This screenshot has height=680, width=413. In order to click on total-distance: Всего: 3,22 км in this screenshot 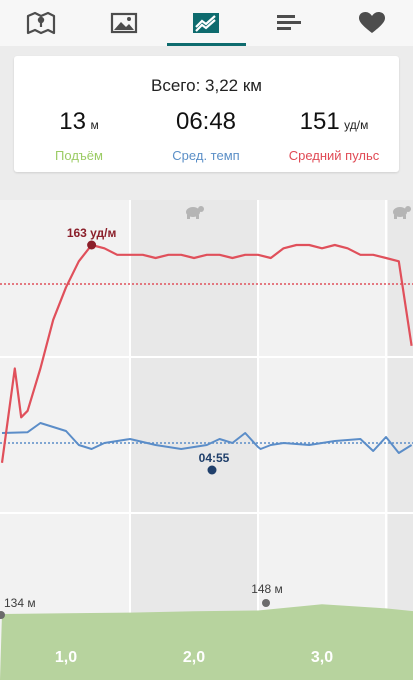, I will do `click(206, 85)`.